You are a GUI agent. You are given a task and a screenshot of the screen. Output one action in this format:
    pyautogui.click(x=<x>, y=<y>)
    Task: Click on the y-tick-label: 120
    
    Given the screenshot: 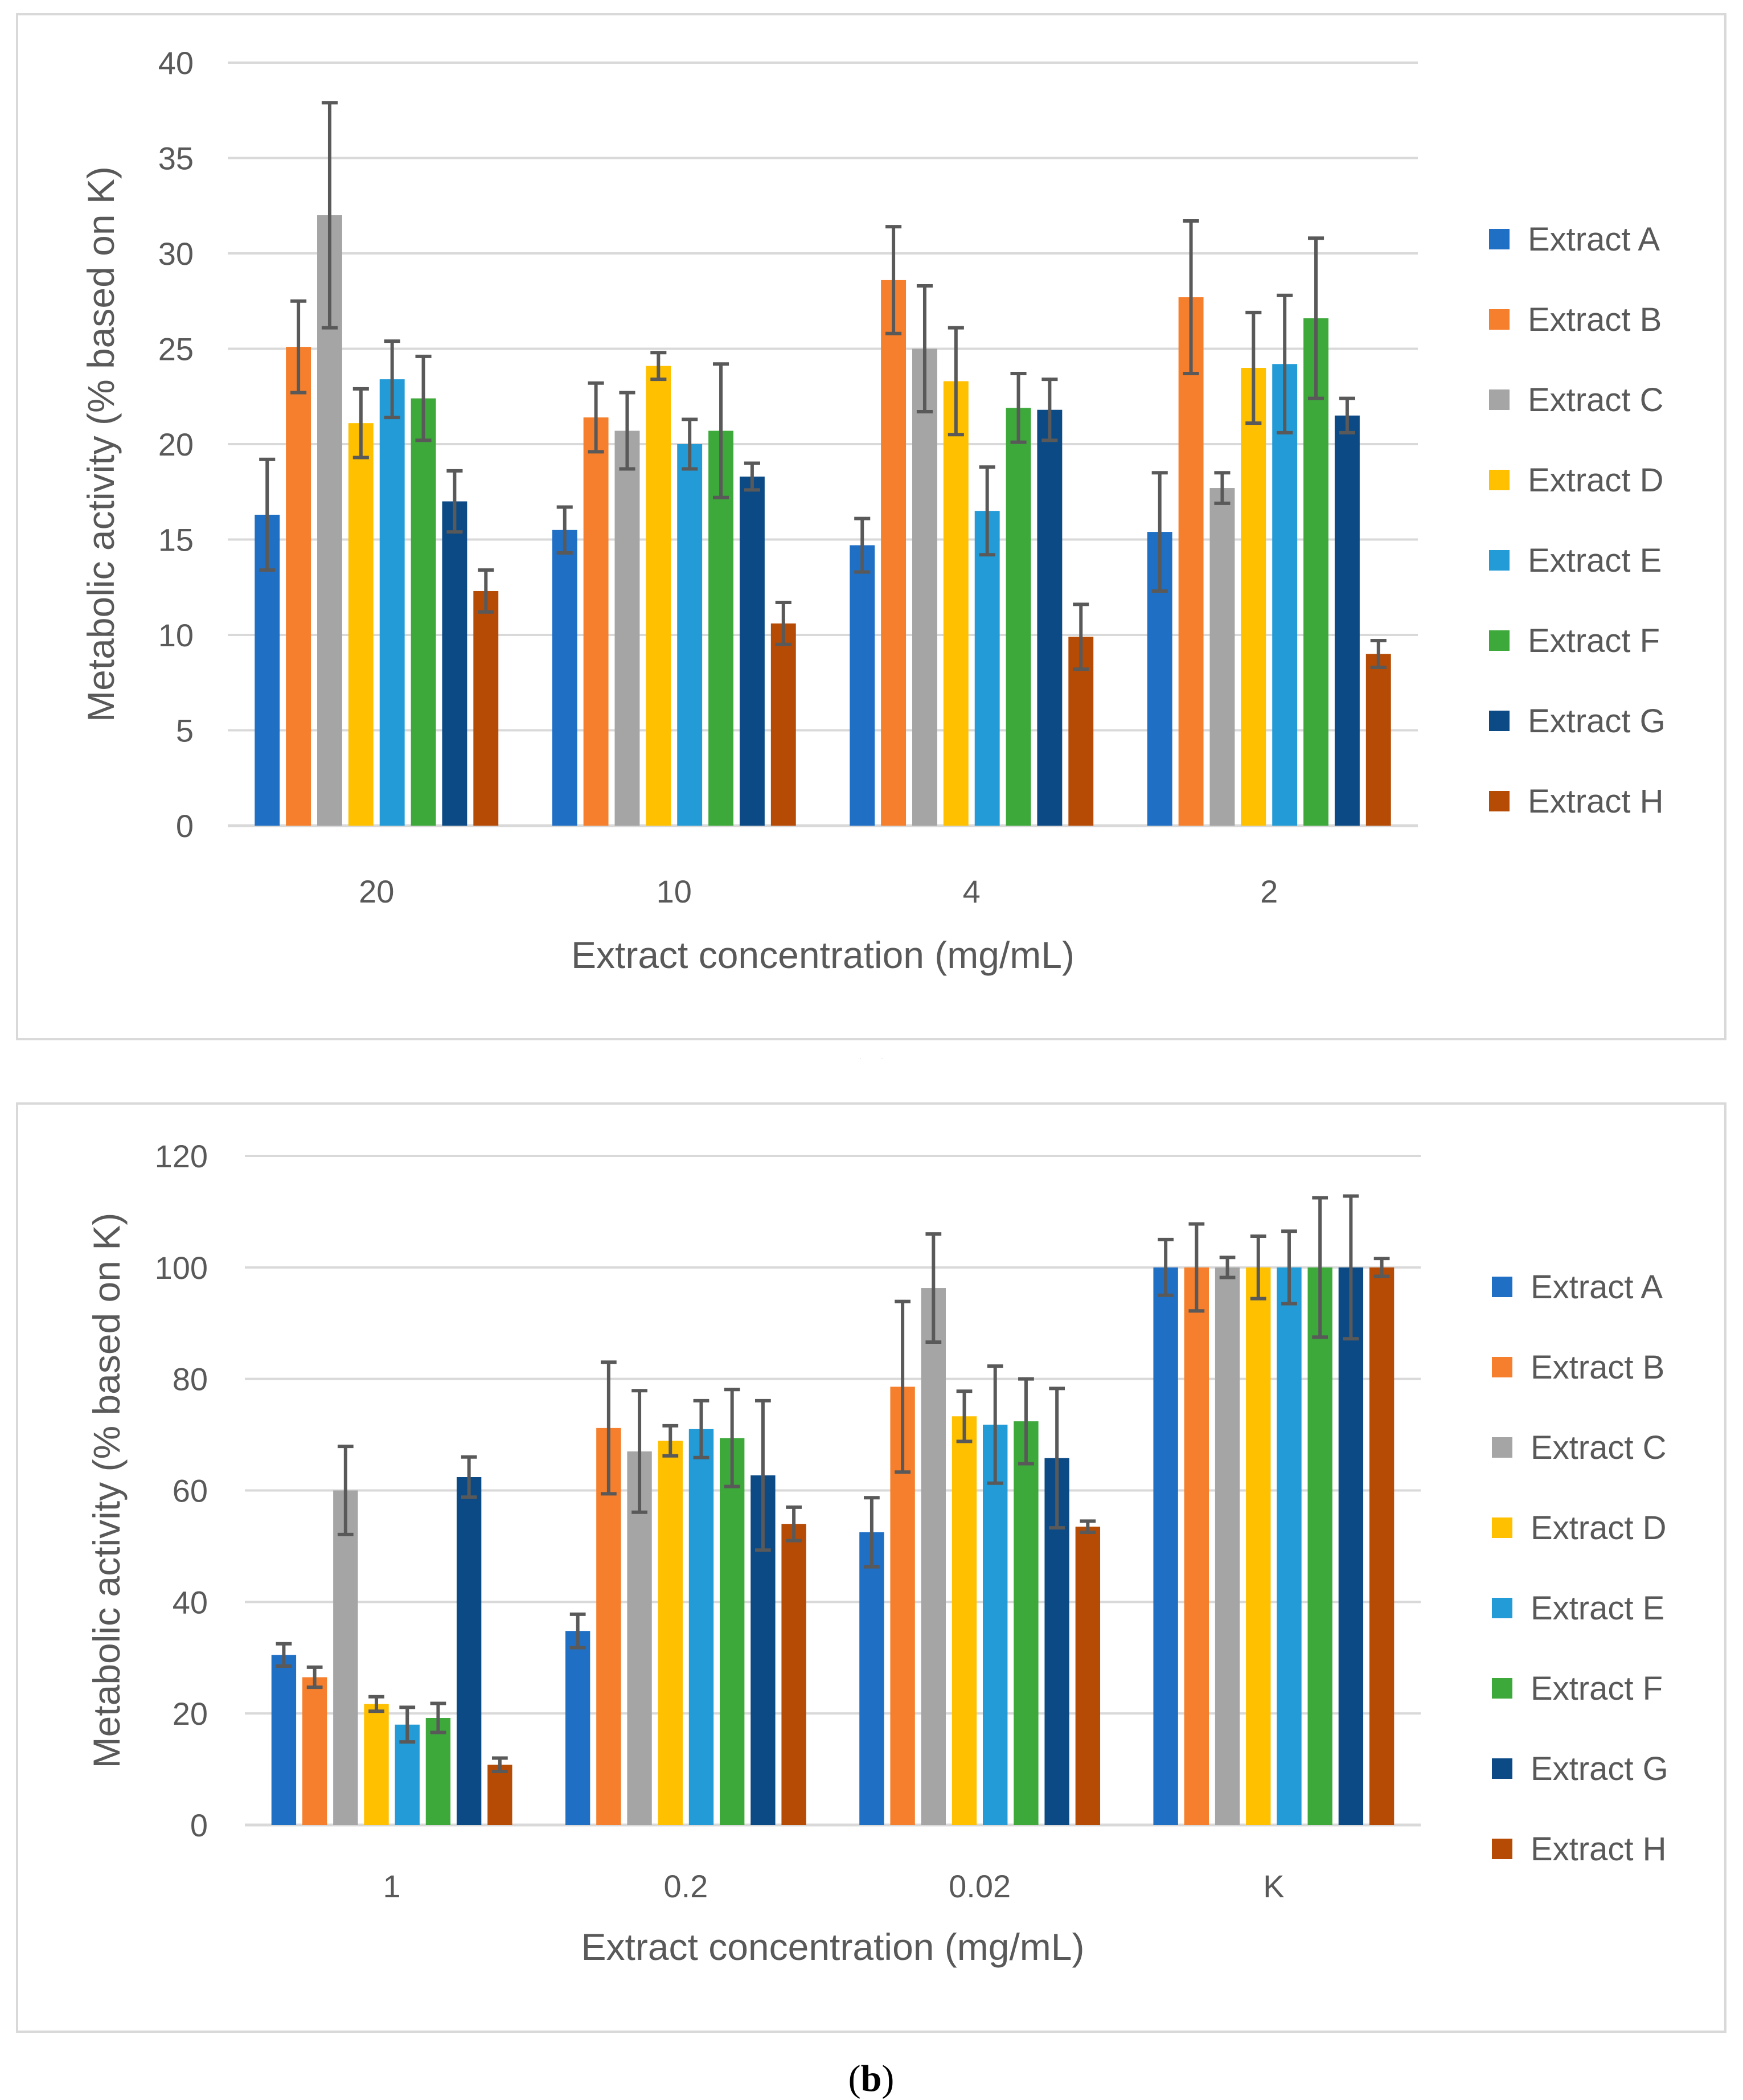 What is the action you would take?
    pyautogui.click(x=182, y=1156)
    